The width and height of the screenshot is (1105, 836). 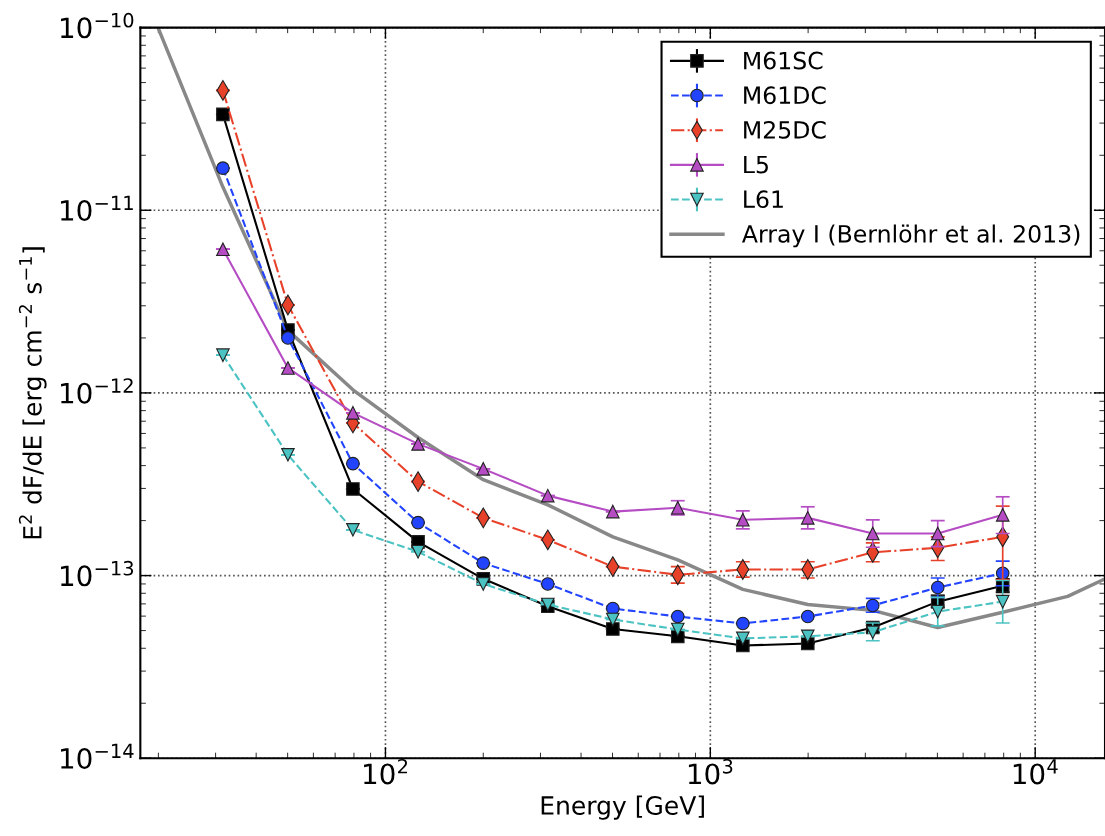 What do you see at coordinates (710, 771) in the screenshot?
I see `x-tick-label: 10$^{3}$` at bounding box center [710, 771].